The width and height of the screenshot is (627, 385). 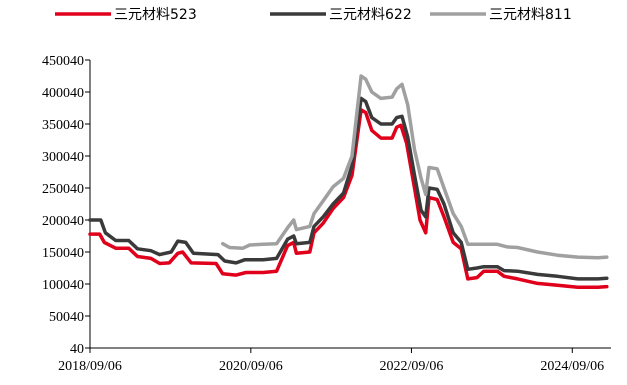 What do you see at coordinates (63, 285) in the screenshot?
I see `y-tick-label: 100040` at bounding box center [63, 285].